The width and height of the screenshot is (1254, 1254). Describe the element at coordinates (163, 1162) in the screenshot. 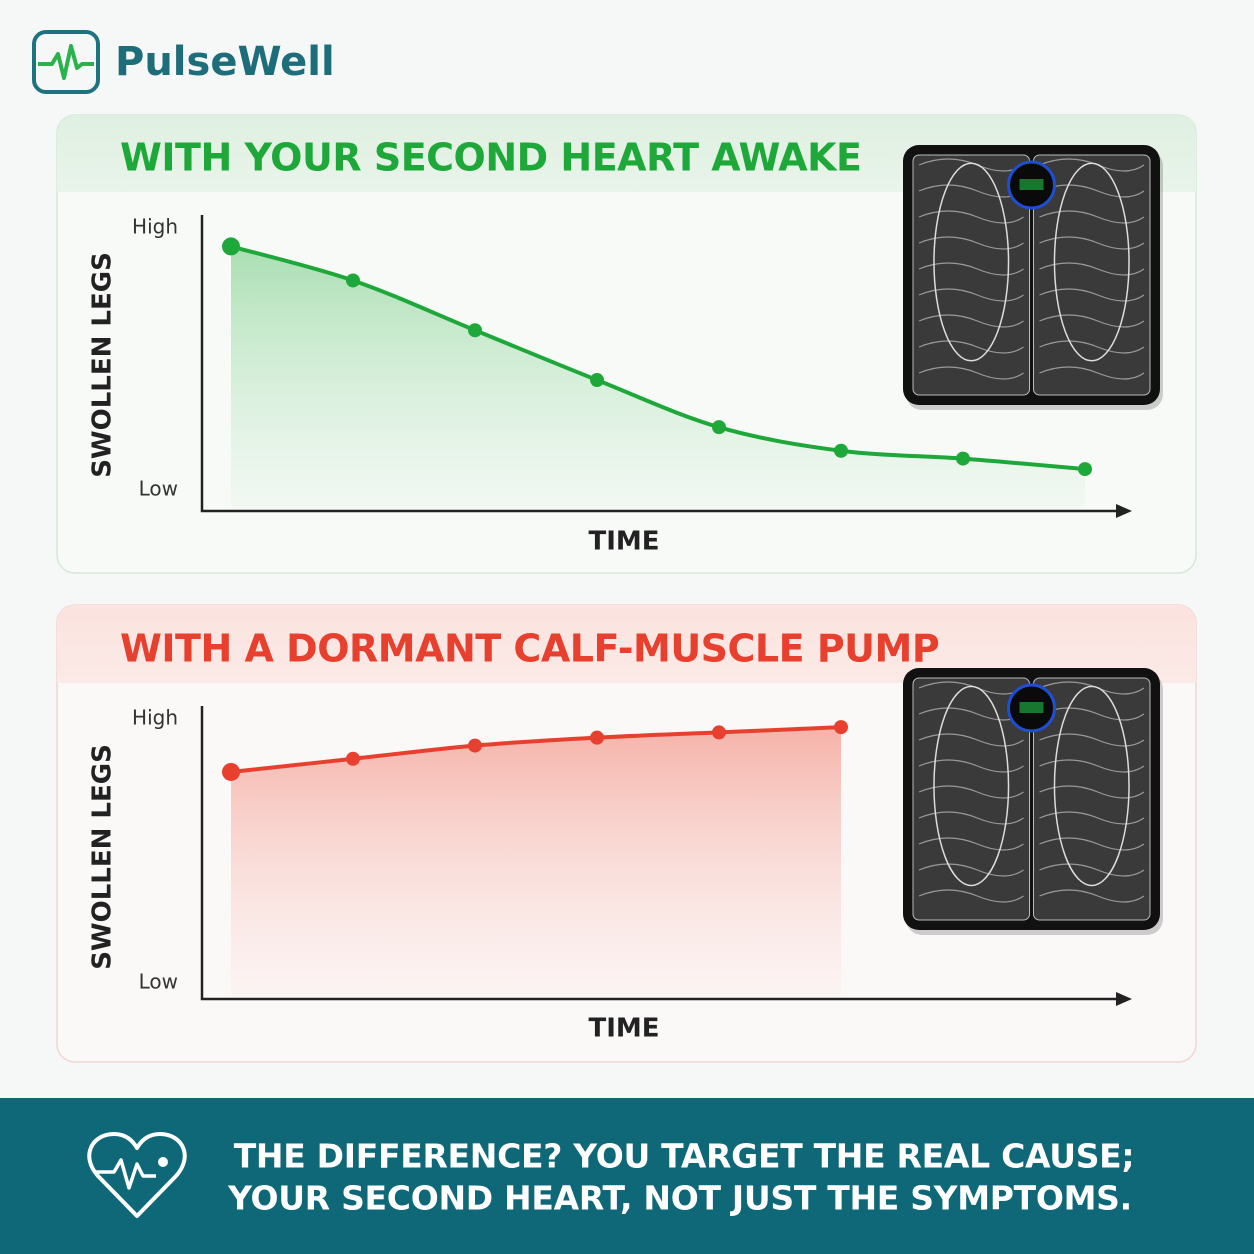

I see `heart-dot` at that location.